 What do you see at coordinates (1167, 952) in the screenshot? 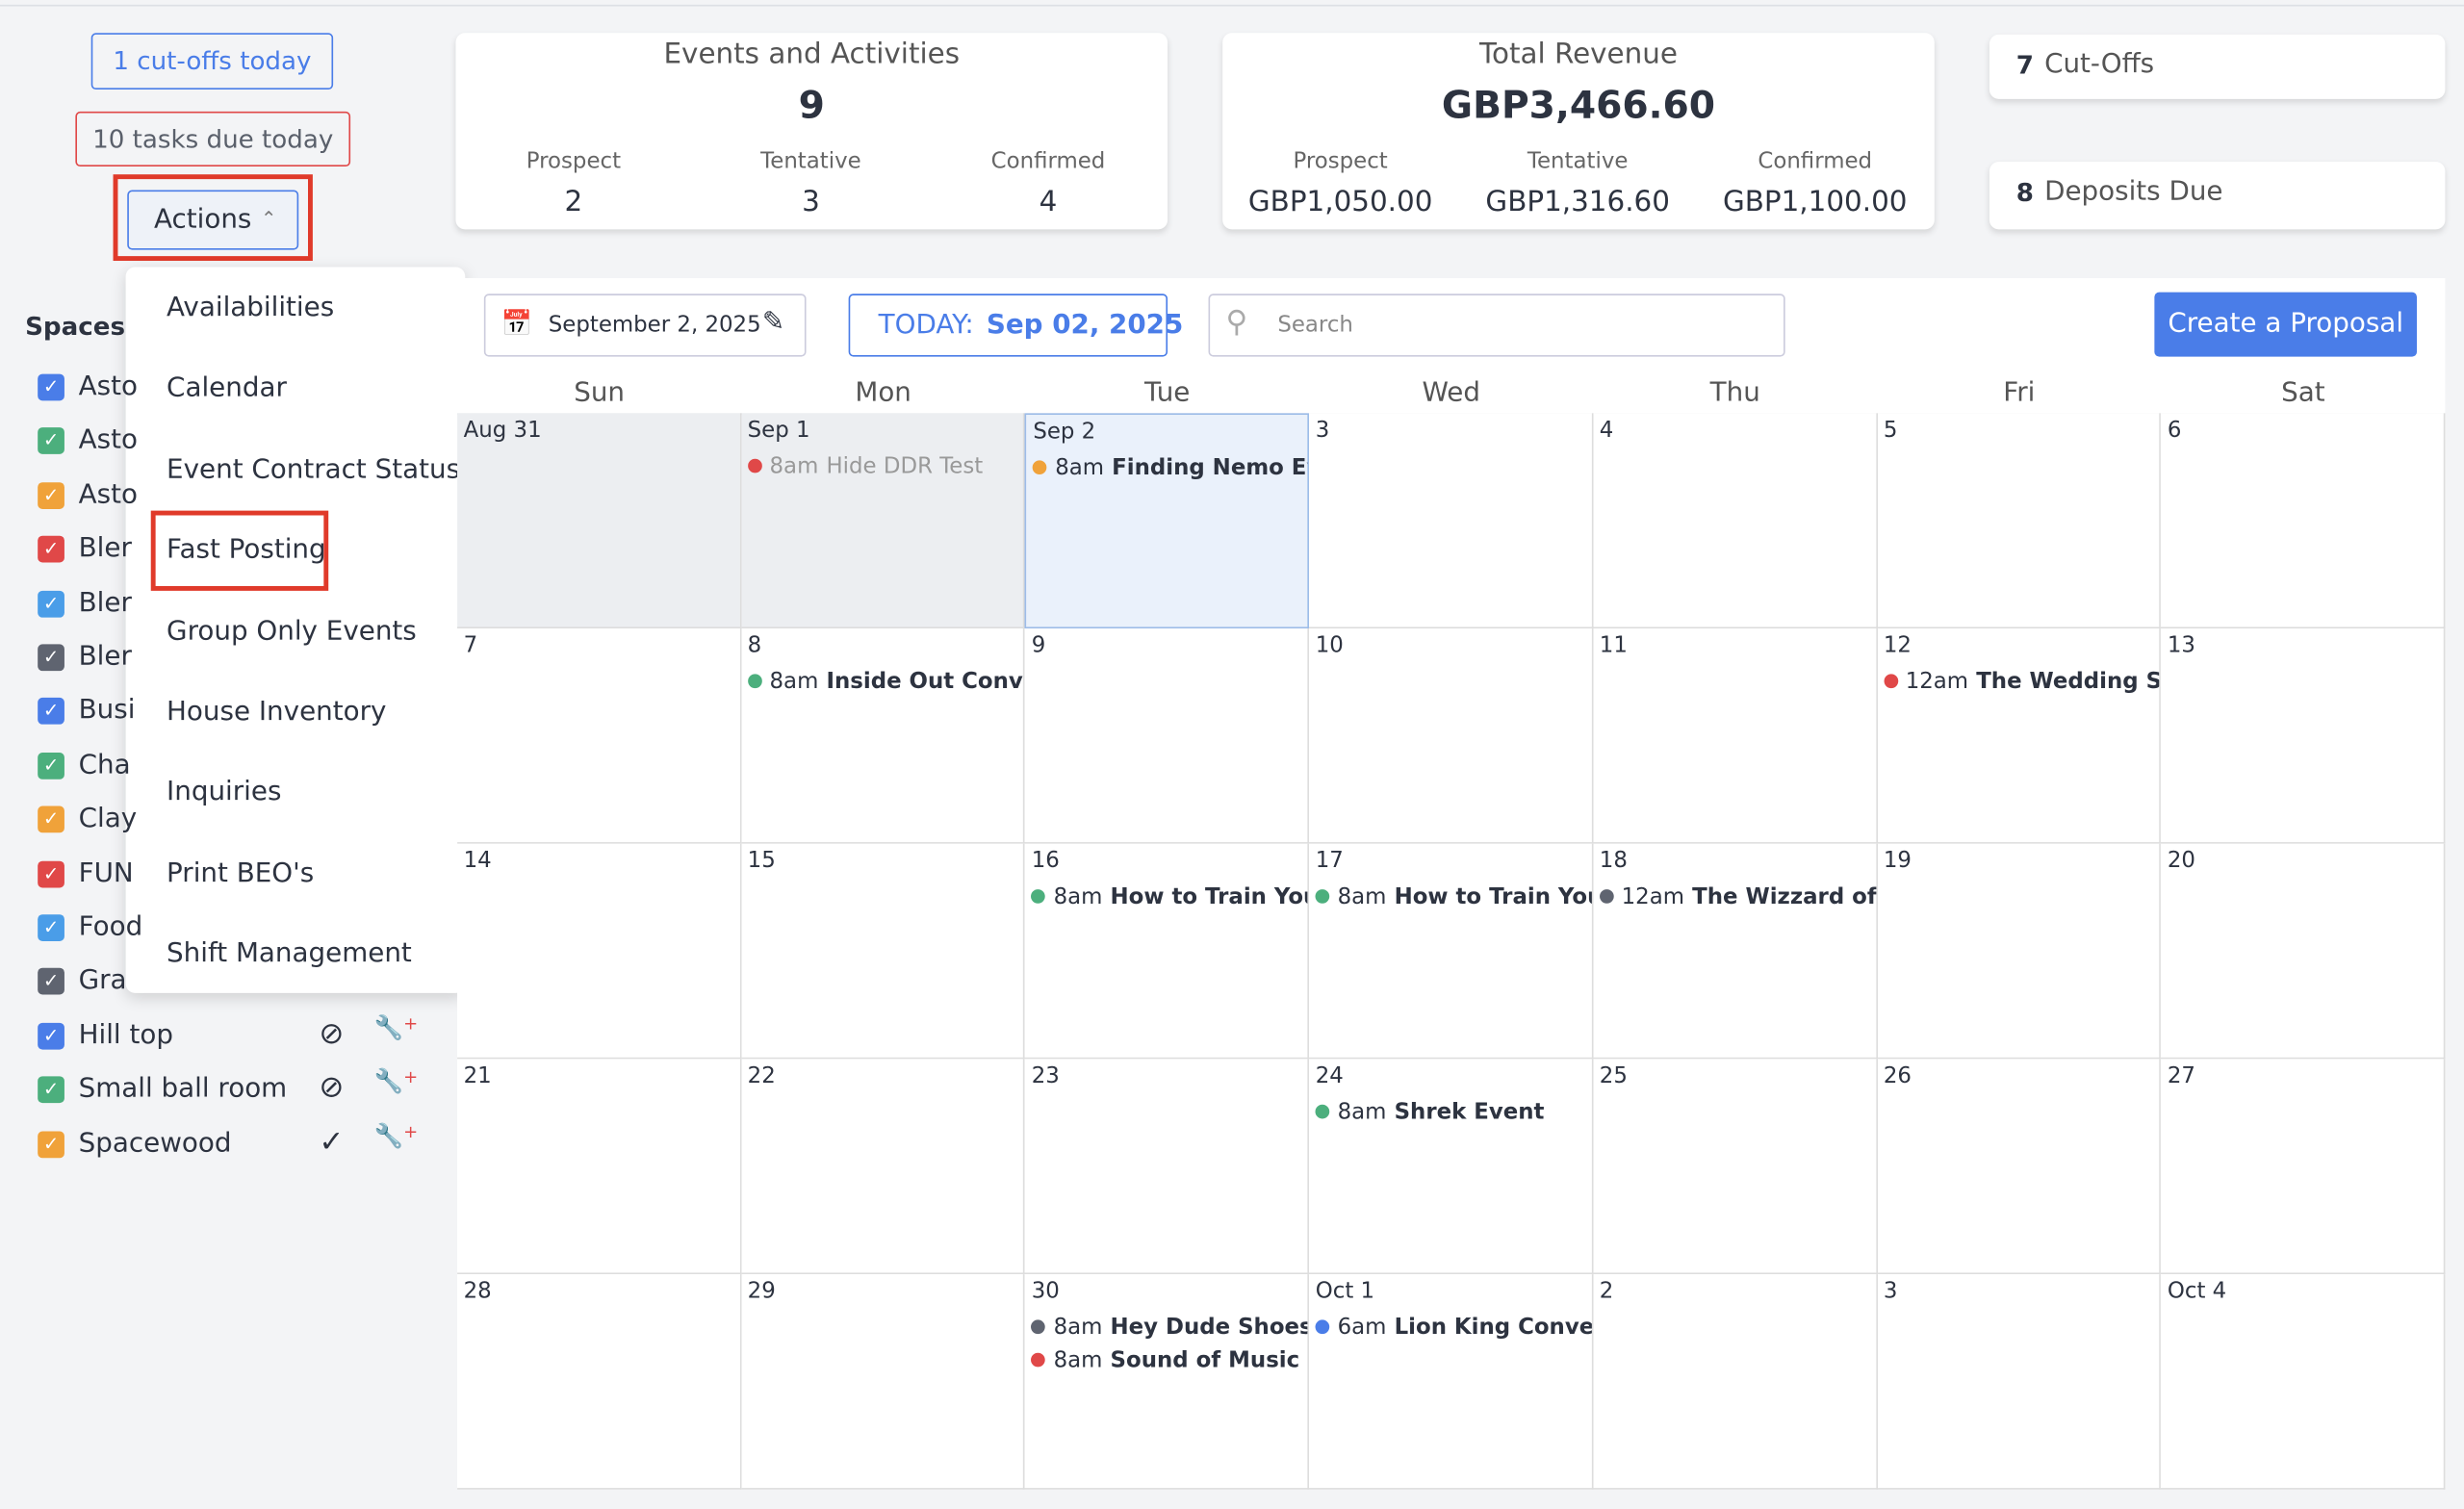
I see `day-cell: 16 8am How to Train Your D` at bounding box center [1167, 952].